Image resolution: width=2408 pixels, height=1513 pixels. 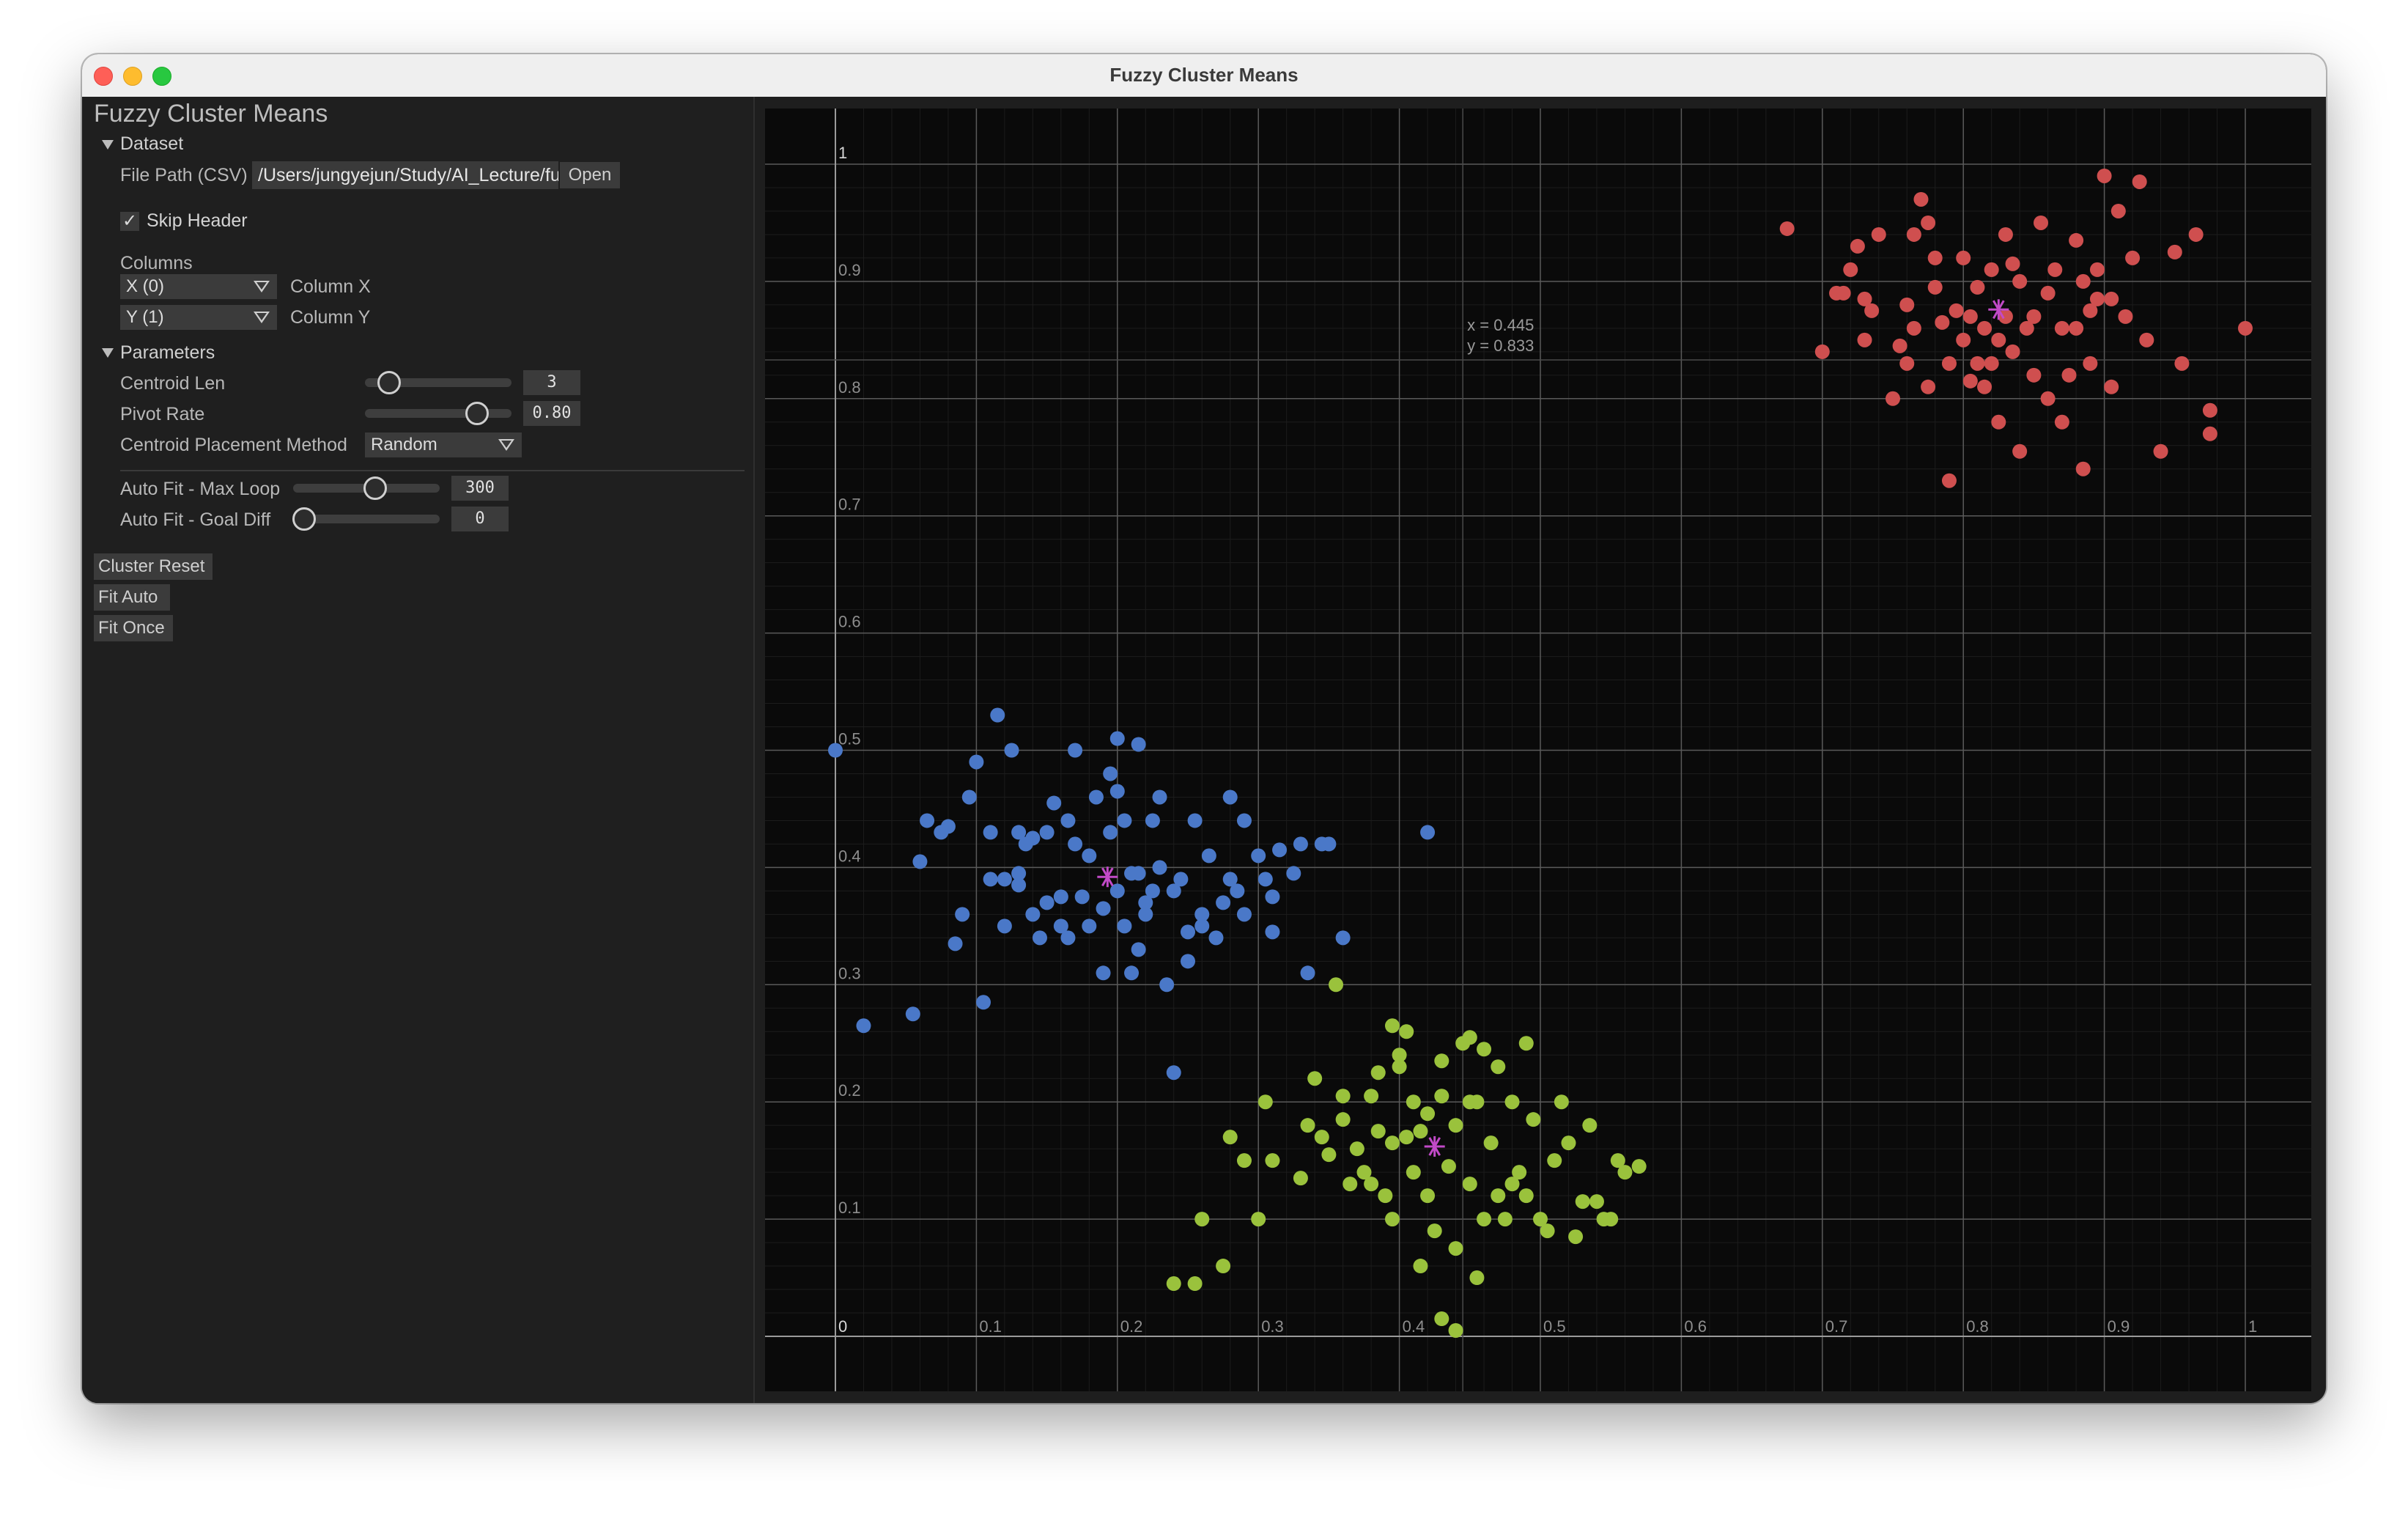 I want to click on centroid-len-value: 3, so click(x=551, y=382).